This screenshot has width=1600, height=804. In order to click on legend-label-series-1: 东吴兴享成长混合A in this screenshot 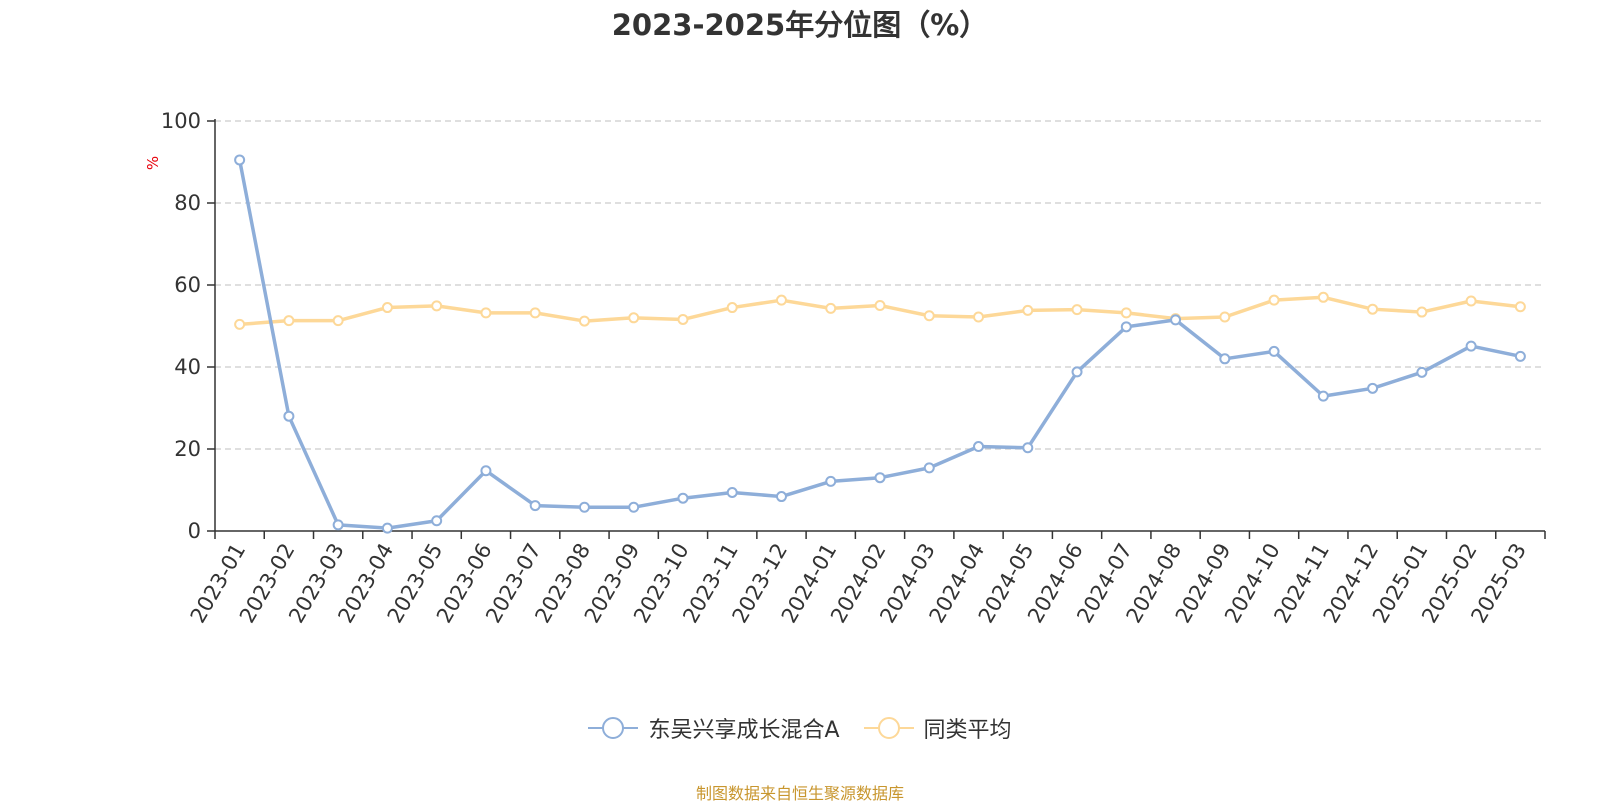, I will do `click(744, 730)`.